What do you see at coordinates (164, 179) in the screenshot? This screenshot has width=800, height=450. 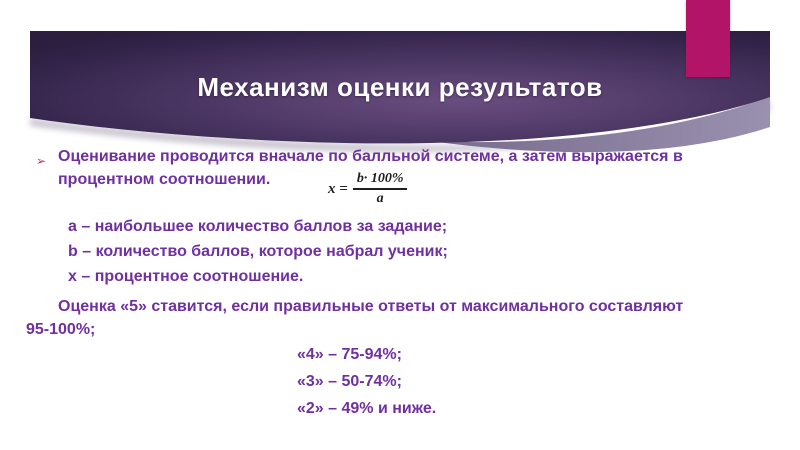 I see `paragraph1-line2: процентном соотношении.` at bounding box center [164, 179].